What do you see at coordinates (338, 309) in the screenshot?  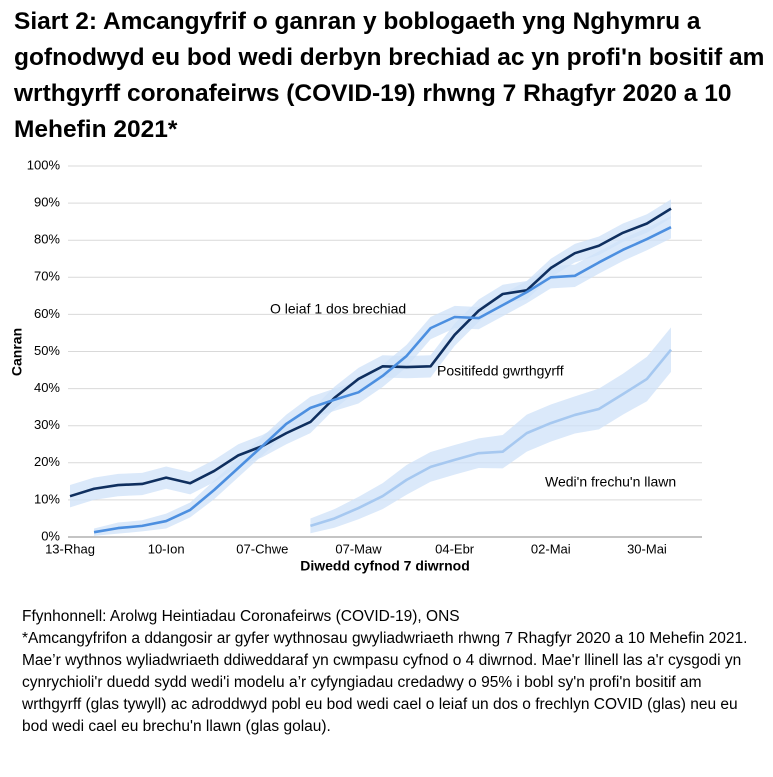 I see `series-label: O leiaf 1 dos brechiad` at bounding box center [338, 309].